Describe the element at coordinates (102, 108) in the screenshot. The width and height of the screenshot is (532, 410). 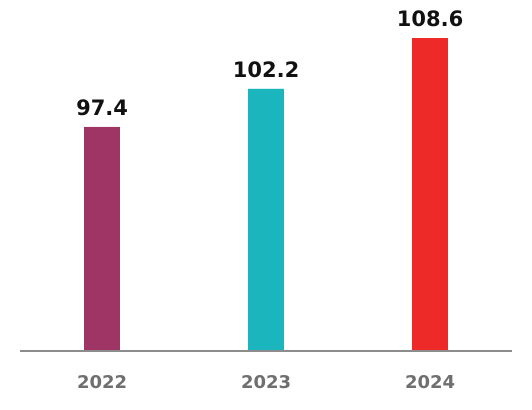
I see `data-label-2022: 97.4` at that location.